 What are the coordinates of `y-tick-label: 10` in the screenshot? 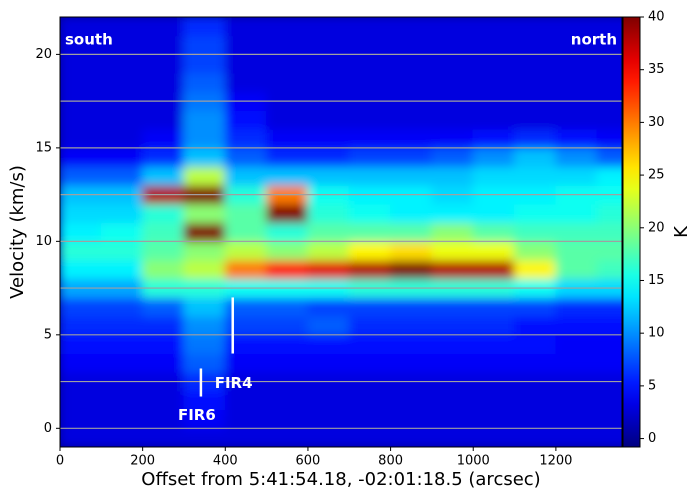 It's located at (43, 241).